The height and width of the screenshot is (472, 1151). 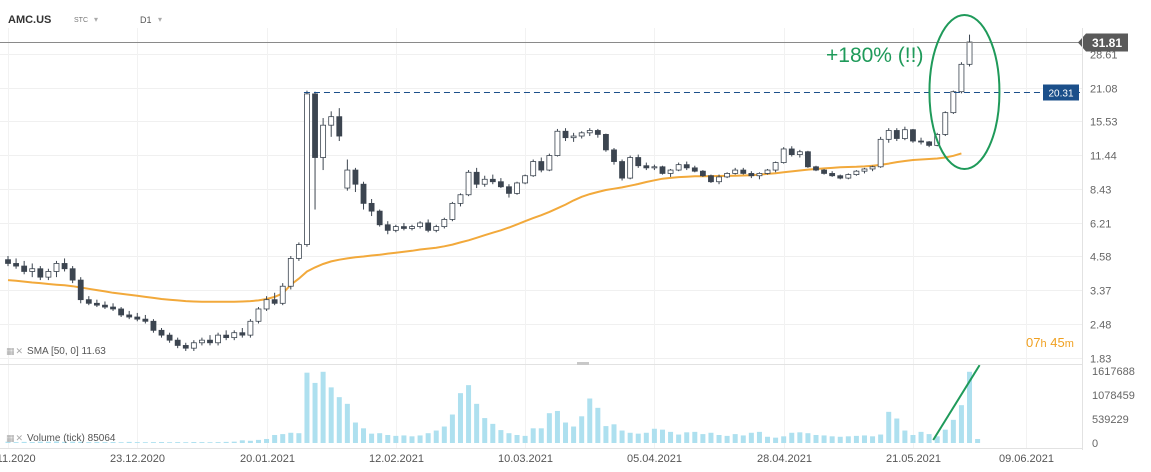 I want to click on level-tag-value: 20.31, so click(x=1060, y=94).